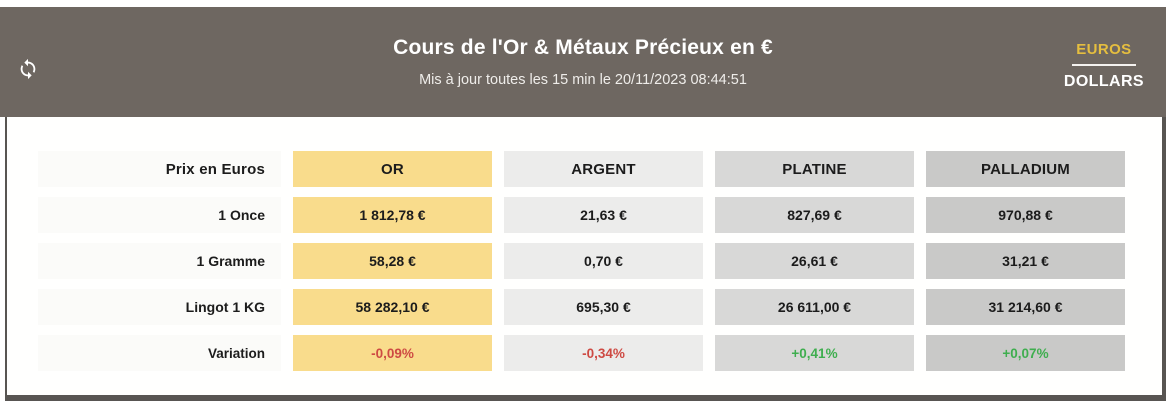 This screenshot has height=415, width=1173. Describe the element at coordinates (814, 261) in the screenshot. I see `cell-gramme-platine: 26,61 €` at that location.